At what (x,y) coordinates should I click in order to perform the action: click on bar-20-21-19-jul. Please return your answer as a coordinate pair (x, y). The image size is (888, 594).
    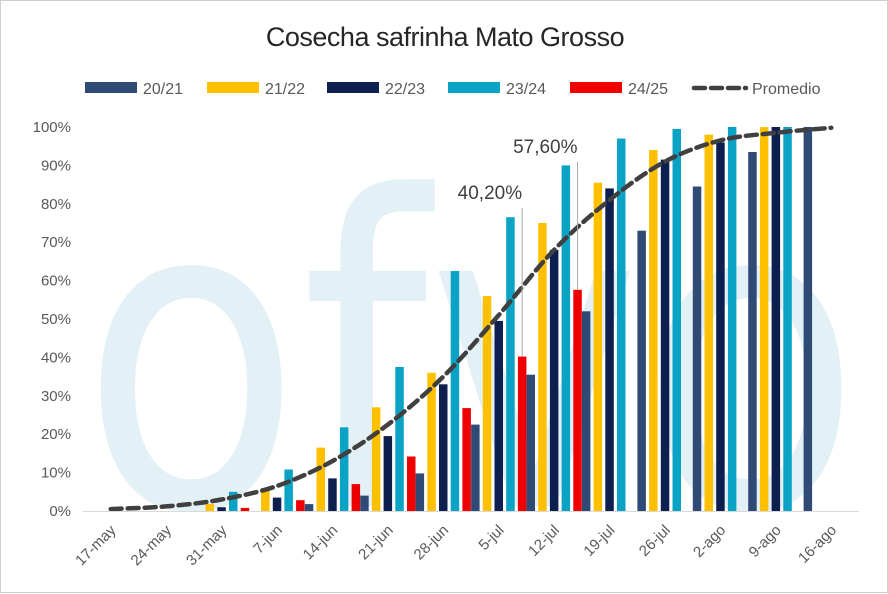
    Looking at the image, I should click on (586, 411).